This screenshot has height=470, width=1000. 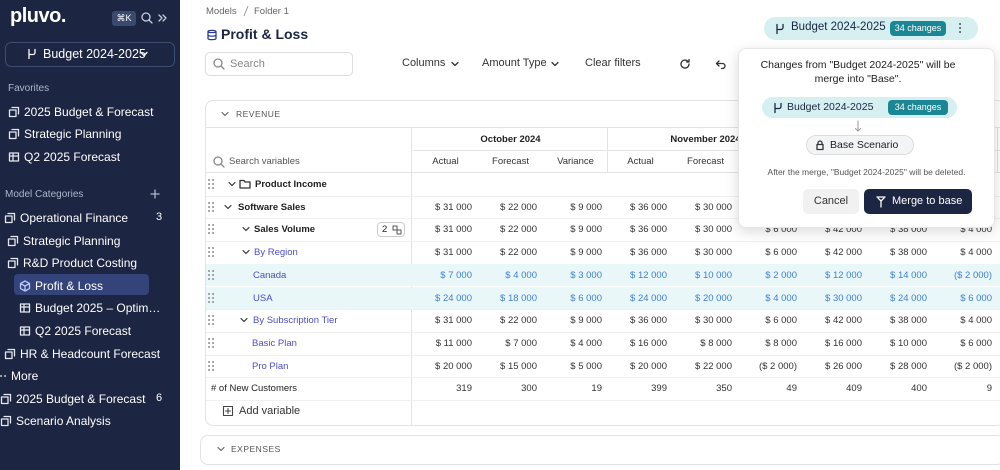 What do you see at coordinates (272, 207) in the screenshot?
I see `row-label: Software Sales` at bounding box center [272, 207].